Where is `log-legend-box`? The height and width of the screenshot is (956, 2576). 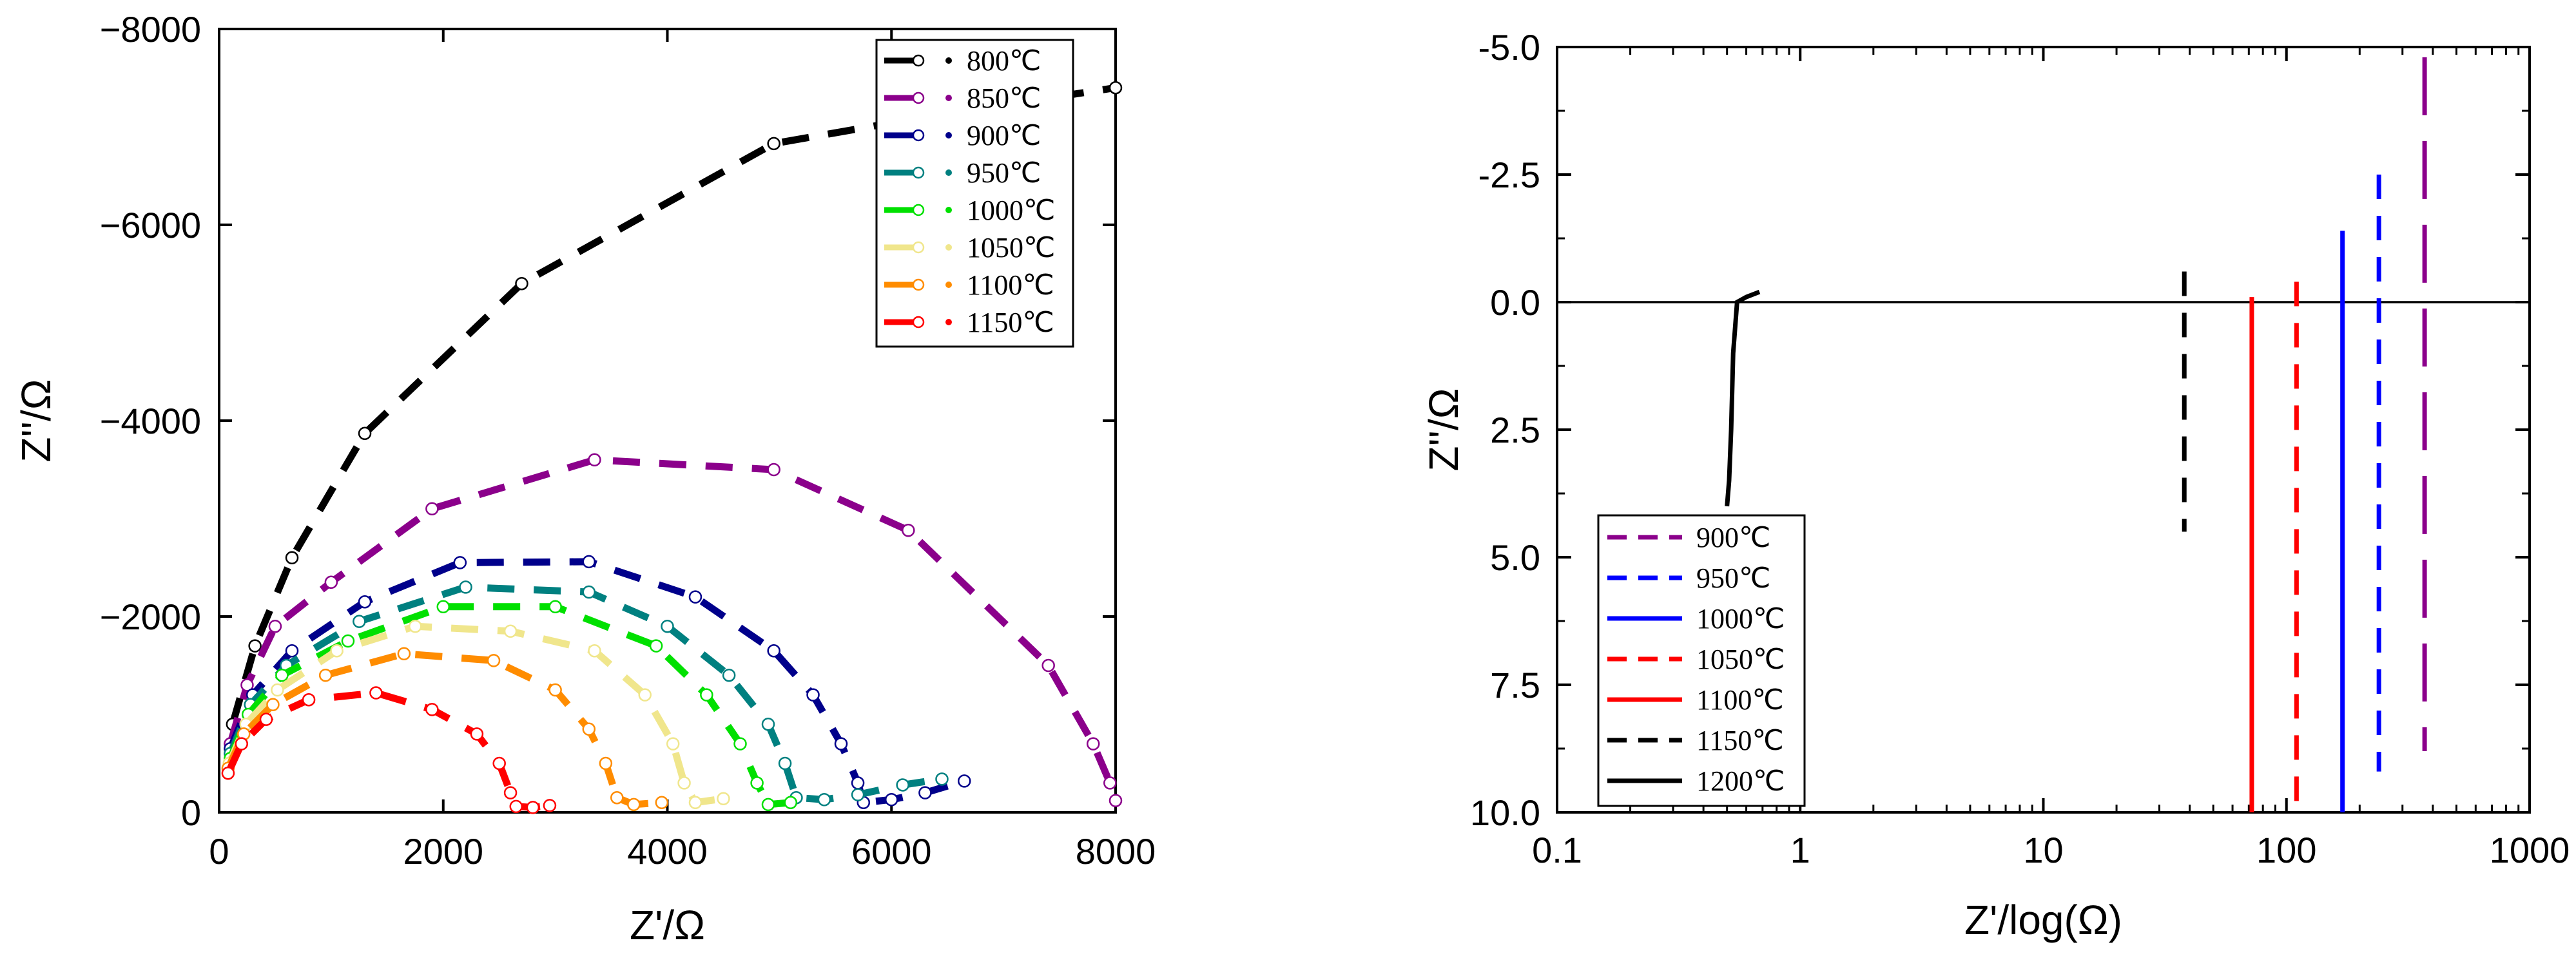
log-legend-box is located at coordinates (1701, 661).